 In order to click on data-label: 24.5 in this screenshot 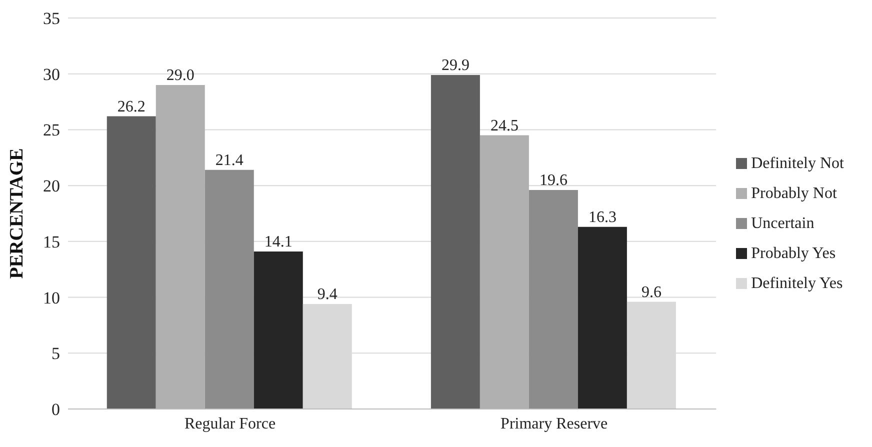, I will do `click(504, 125)`.